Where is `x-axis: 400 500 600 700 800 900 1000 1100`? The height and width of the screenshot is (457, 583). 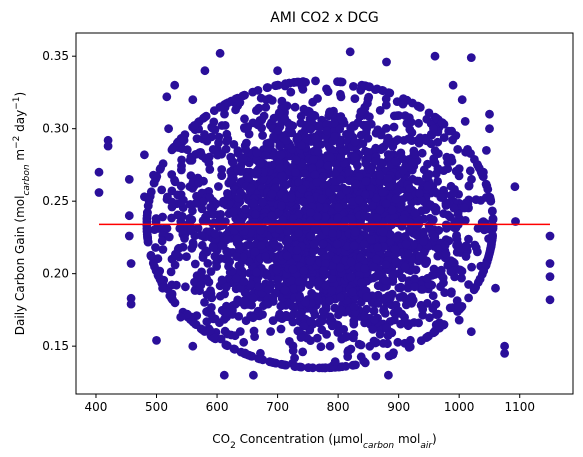 x-axis: 400 500 600 700 800 900 1000 1100 is located at coordinates (310, 404).